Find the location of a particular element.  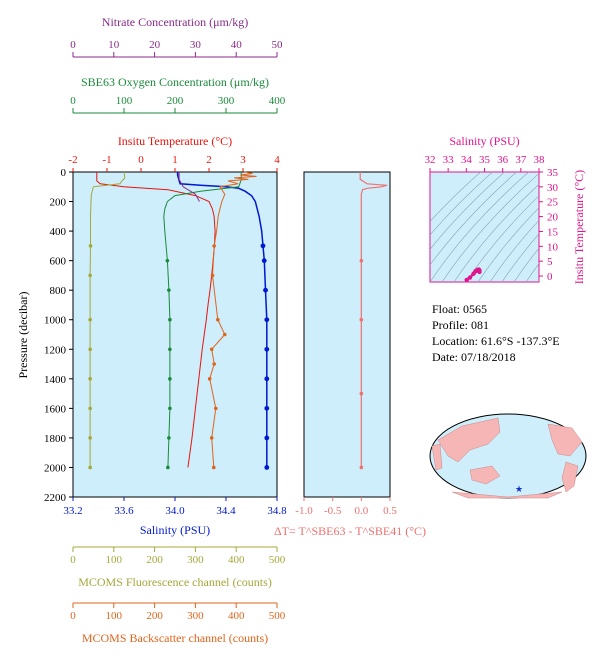

pressure-tick-label: 1600 is located at coordinates (55, 409).